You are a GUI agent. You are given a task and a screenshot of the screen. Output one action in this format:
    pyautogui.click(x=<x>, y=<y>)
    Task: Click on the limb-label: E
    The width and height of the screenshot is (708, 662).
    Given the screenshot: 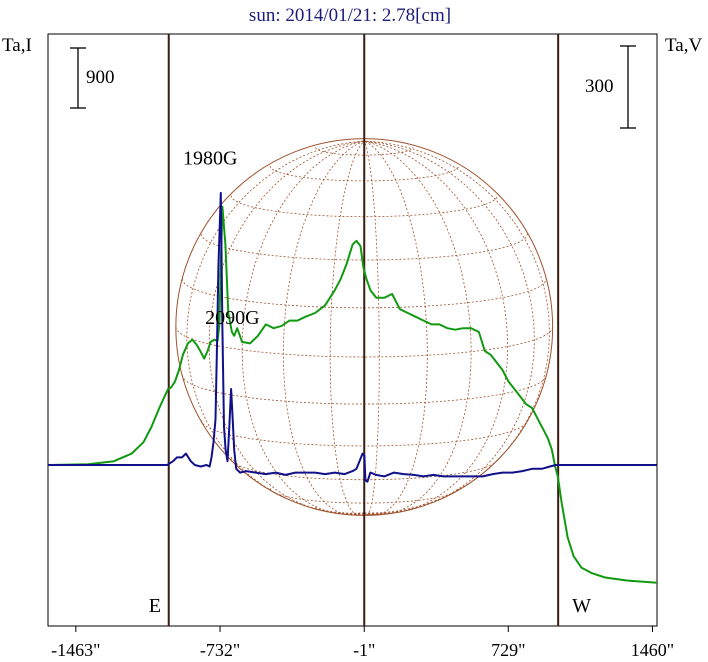 What is the action you would take?
    pyautogui.click(x=155, y=606)
    